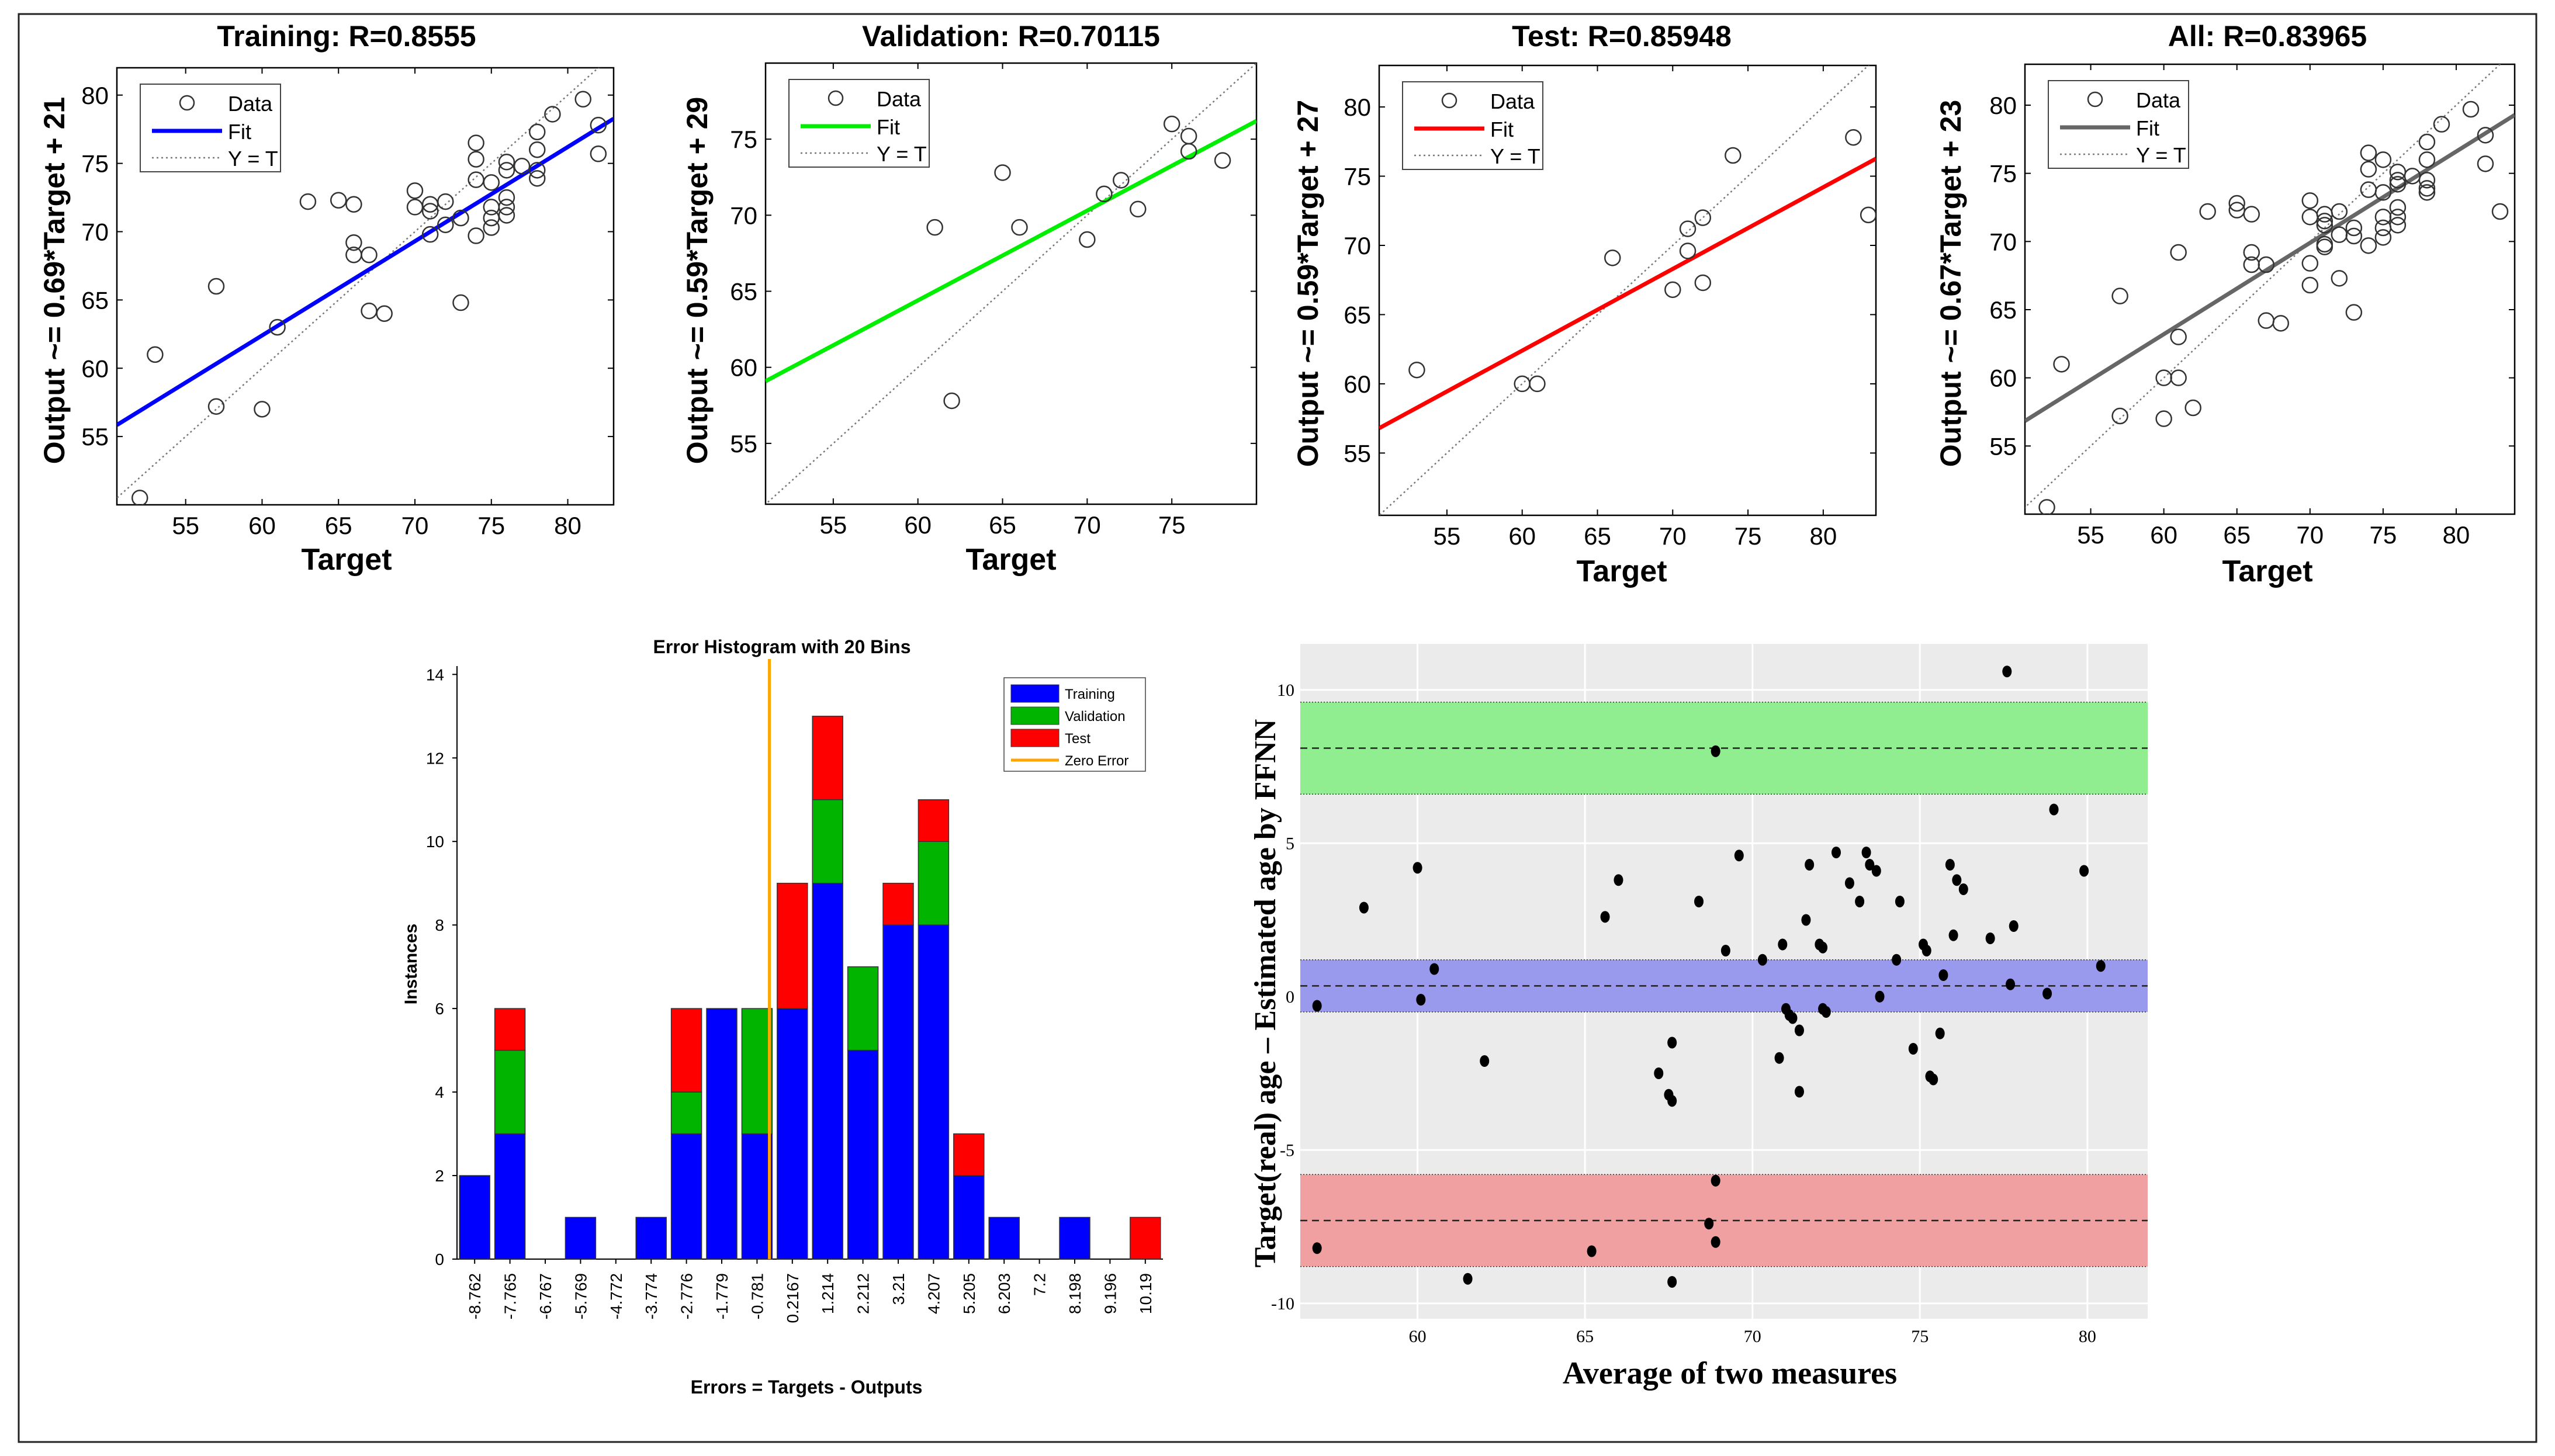  Describe the element at coordinates (2267, 36) in the screenshot. I see `all-plot-title: All: R=0.83965` at that location.